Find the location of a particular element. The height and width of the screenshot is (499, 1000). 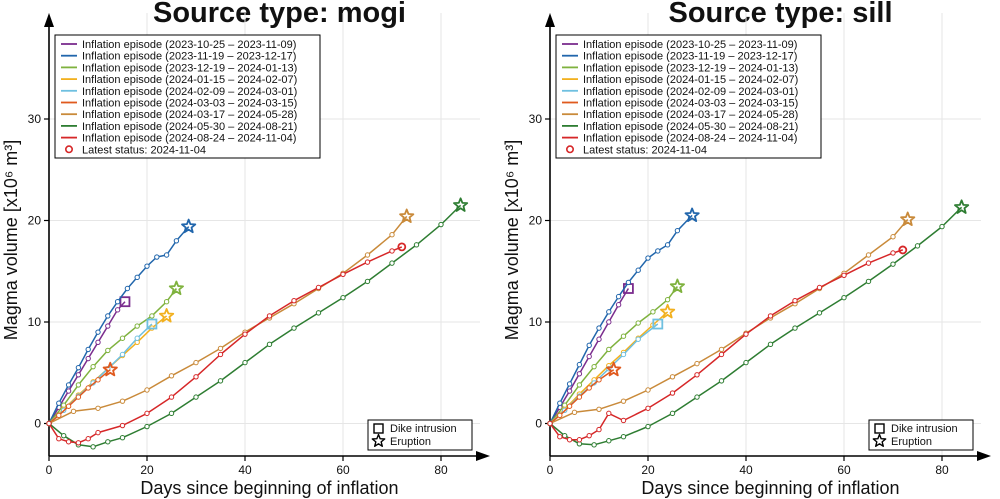

y-tick-label: 20 is located at coordinates (35, 221).